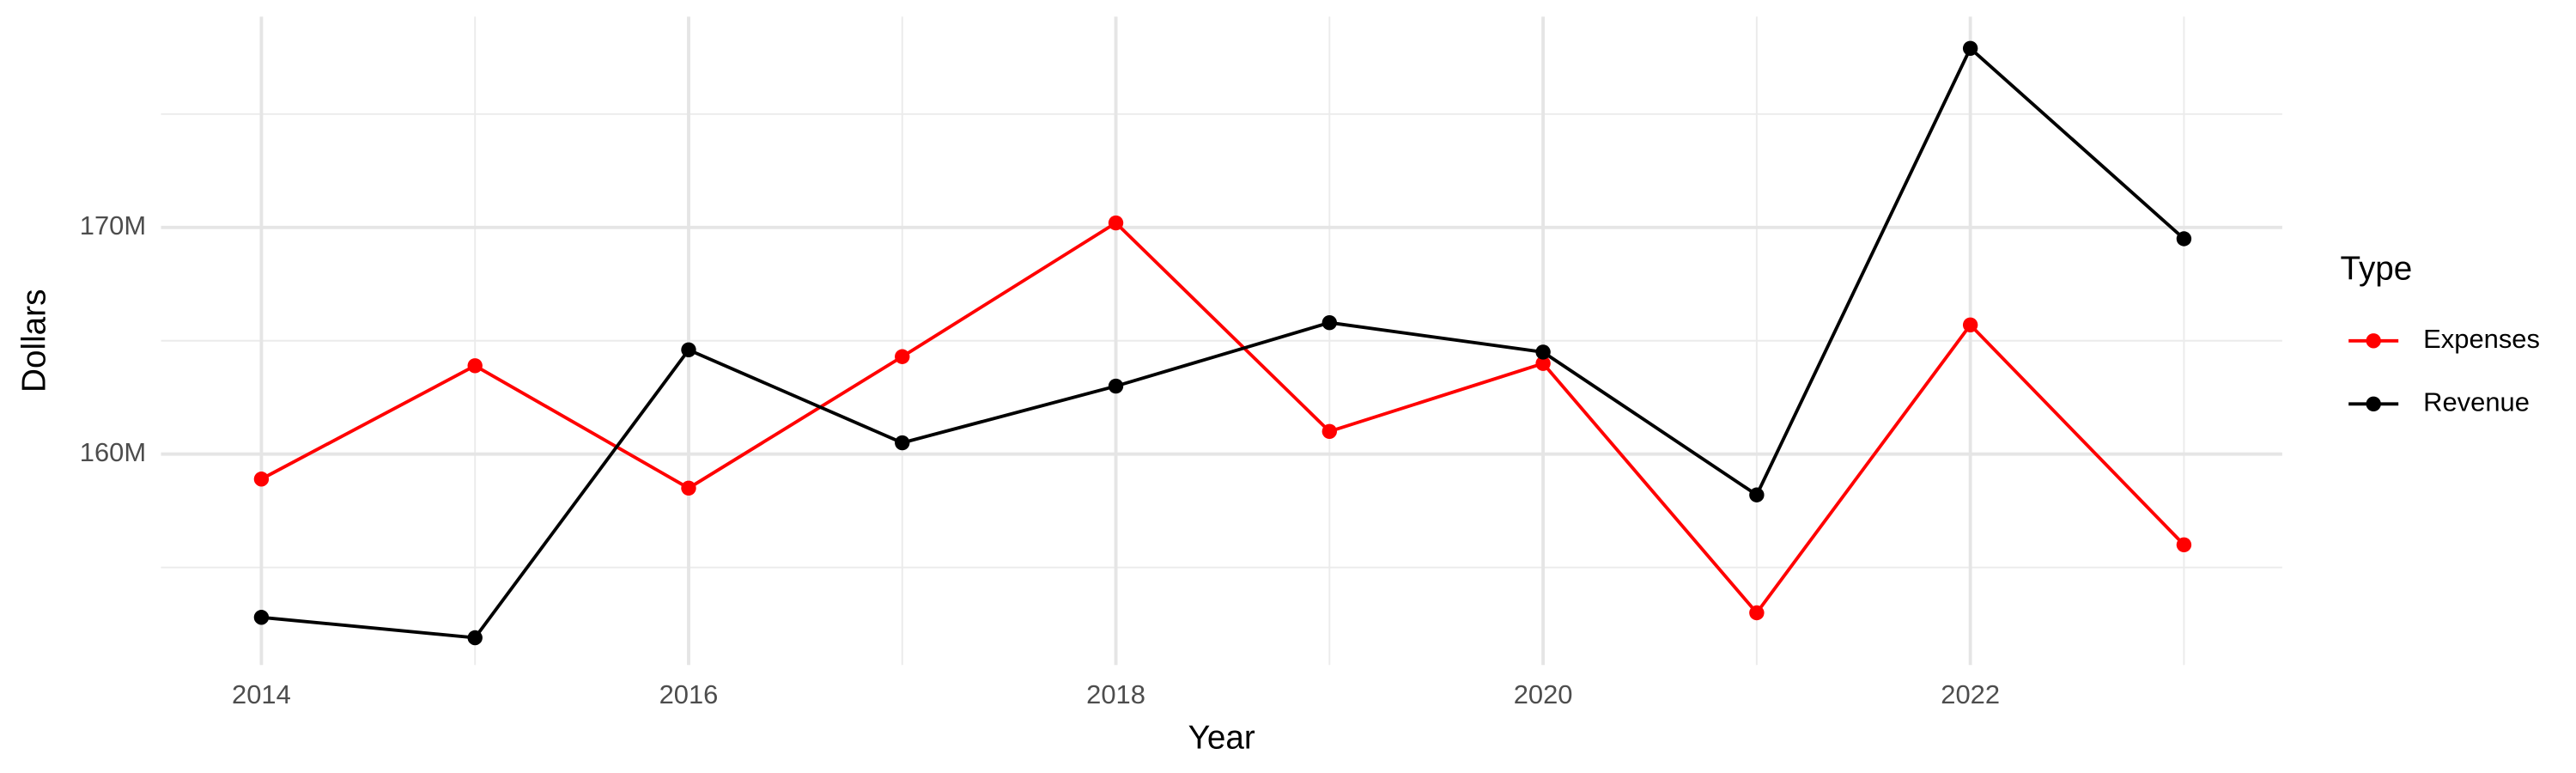 The image size is (2576, 773). I want to click on legend-item: Expenses, so click(2444, 339).